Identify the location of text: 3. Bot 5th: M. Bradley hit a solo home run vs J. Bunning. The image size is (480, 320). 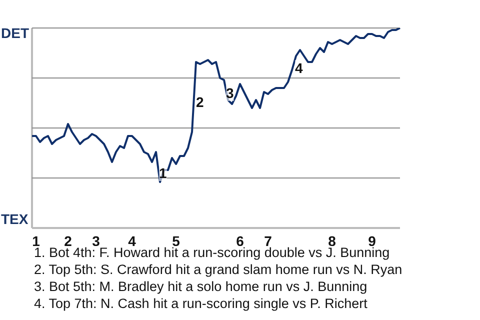
(201, 286).